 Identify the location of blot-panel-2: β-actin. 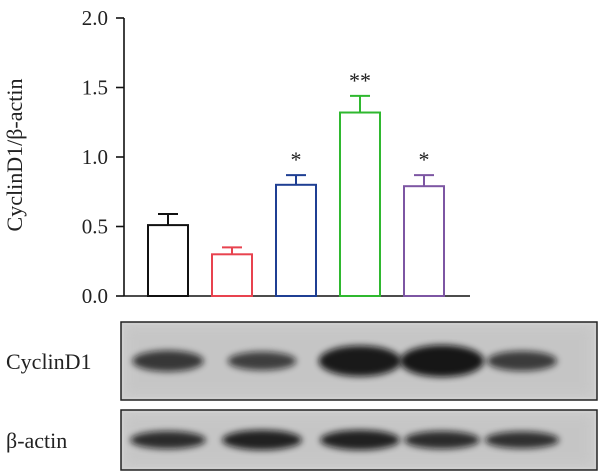
(302, 440).